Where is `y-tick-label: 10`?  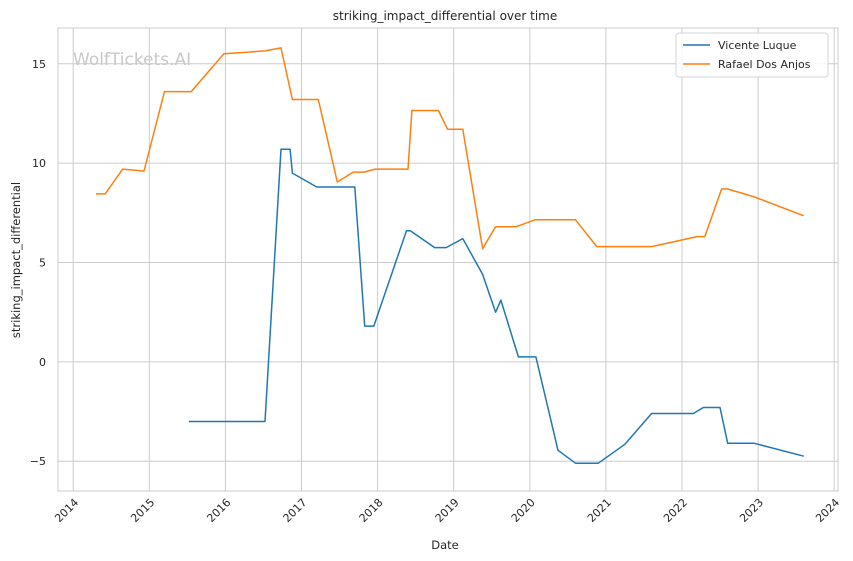
y-tick-label: 10 is located at coordinates (39, 163).